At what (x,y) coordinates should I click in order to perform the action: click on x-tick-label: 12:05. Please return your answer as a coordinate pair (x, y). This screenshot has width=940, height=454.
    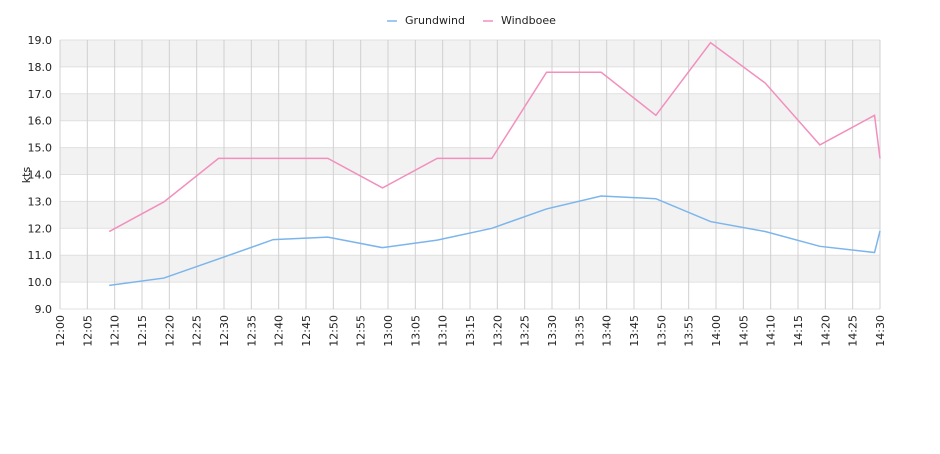
    Looking at the image, I should click on (87, 331).